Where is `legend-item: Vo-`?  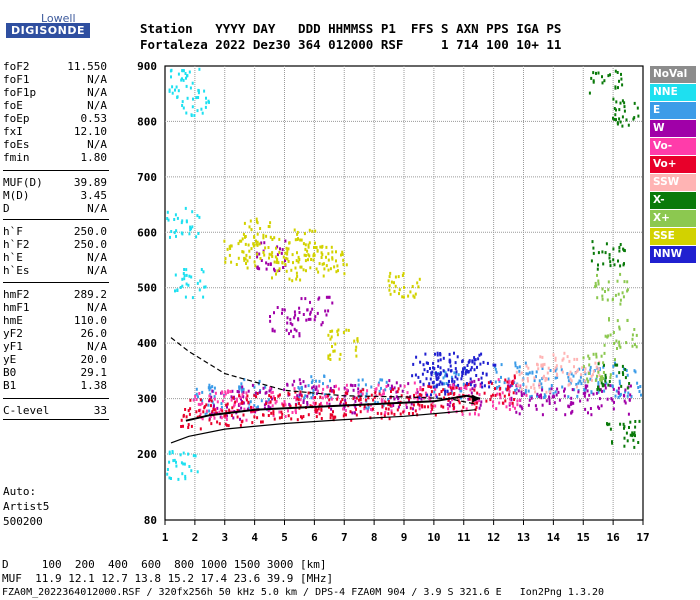 legend-item: Vo- is located at coordinates (673, 146).